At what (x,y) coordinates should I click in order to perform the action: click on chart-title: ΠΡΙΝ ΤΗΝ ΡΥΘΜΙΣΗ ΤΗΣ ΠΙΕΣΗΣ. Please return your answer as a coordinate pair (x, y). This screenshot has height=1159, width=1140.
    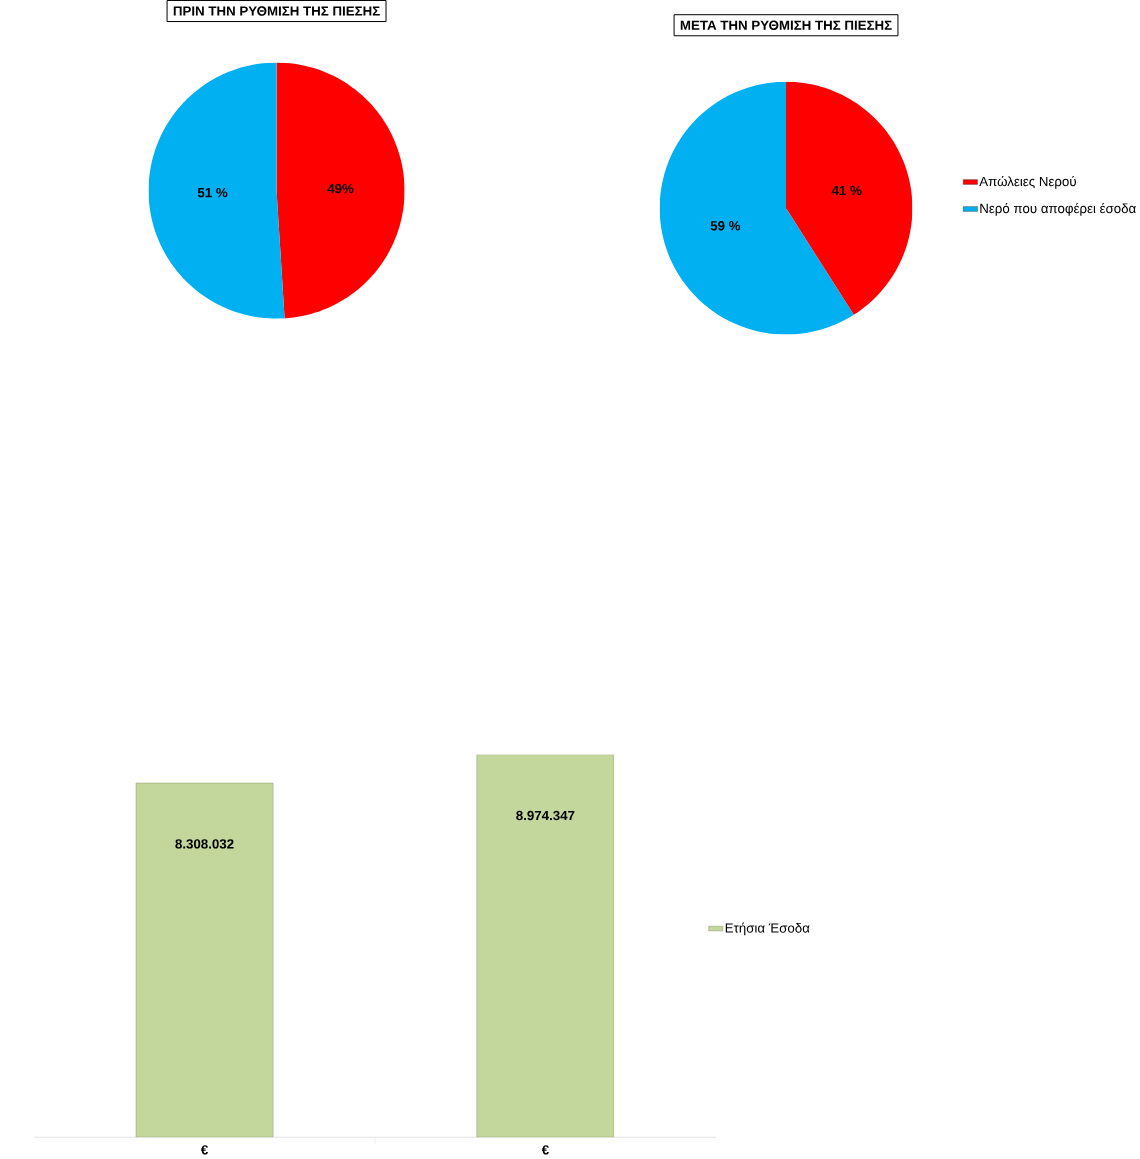
    Looking at the image, I should click on (276, 11).